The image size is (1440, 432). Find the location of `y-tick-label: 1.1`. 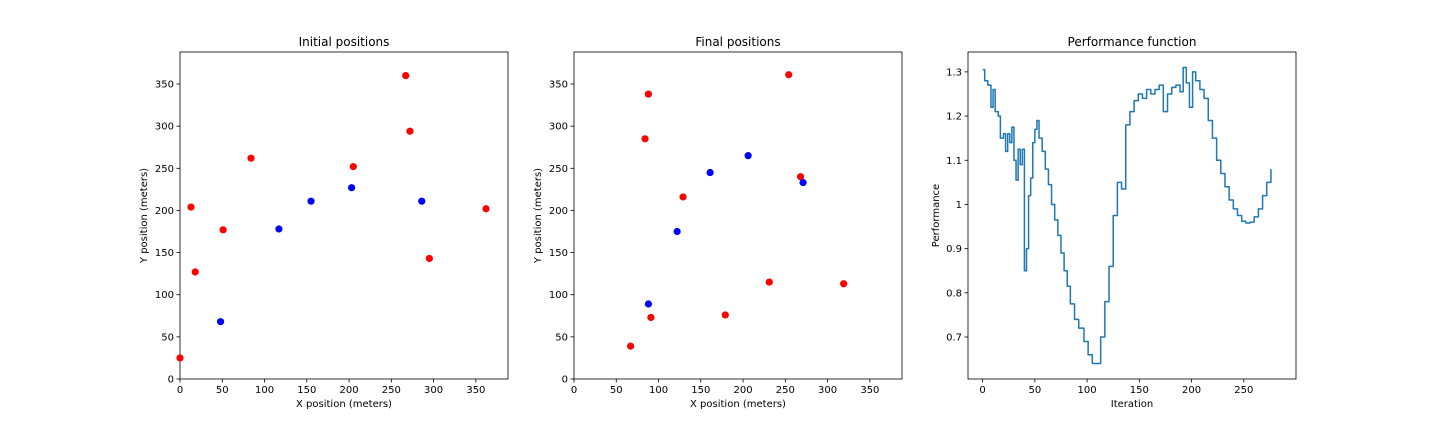

y-tick-label: 1.1 is located at coordinates (954, 161).